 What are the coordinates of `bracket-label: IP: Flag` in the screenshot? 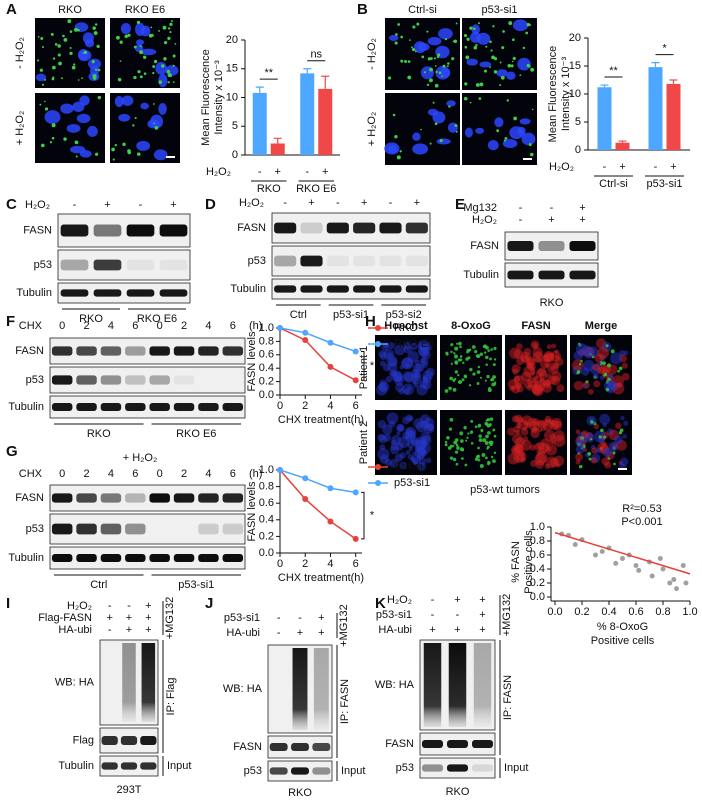 It's located at (171, 697).